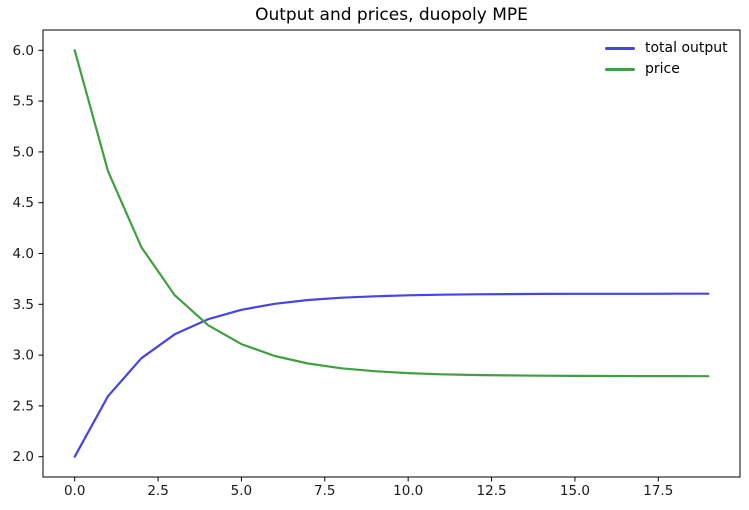 This screenshot has width=749, height=510. Describe the element at coordinates (324, 491) in the screenshot. I see `x-axis-tick-label: 7.5` at that location.